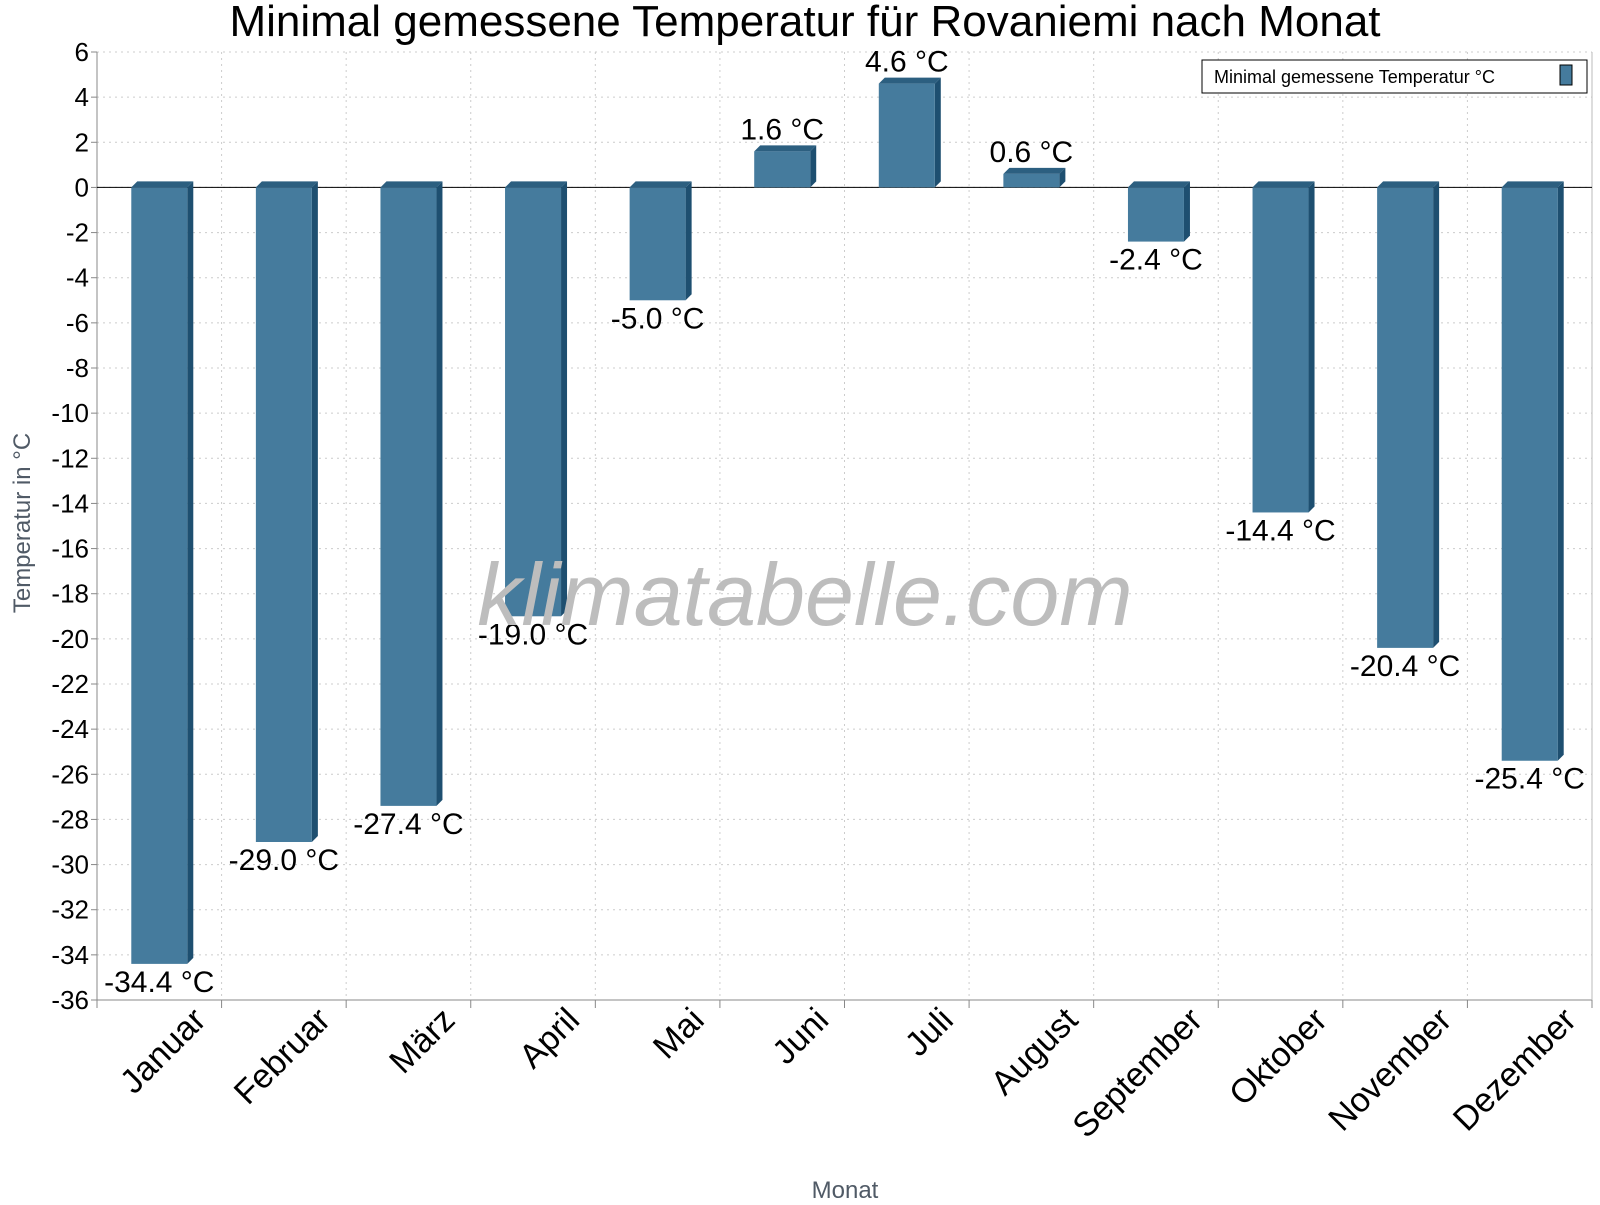  Describe the element at coordinates (804, 594) in the screenshot. I see `watermark: klimatabelle.com` at that location.